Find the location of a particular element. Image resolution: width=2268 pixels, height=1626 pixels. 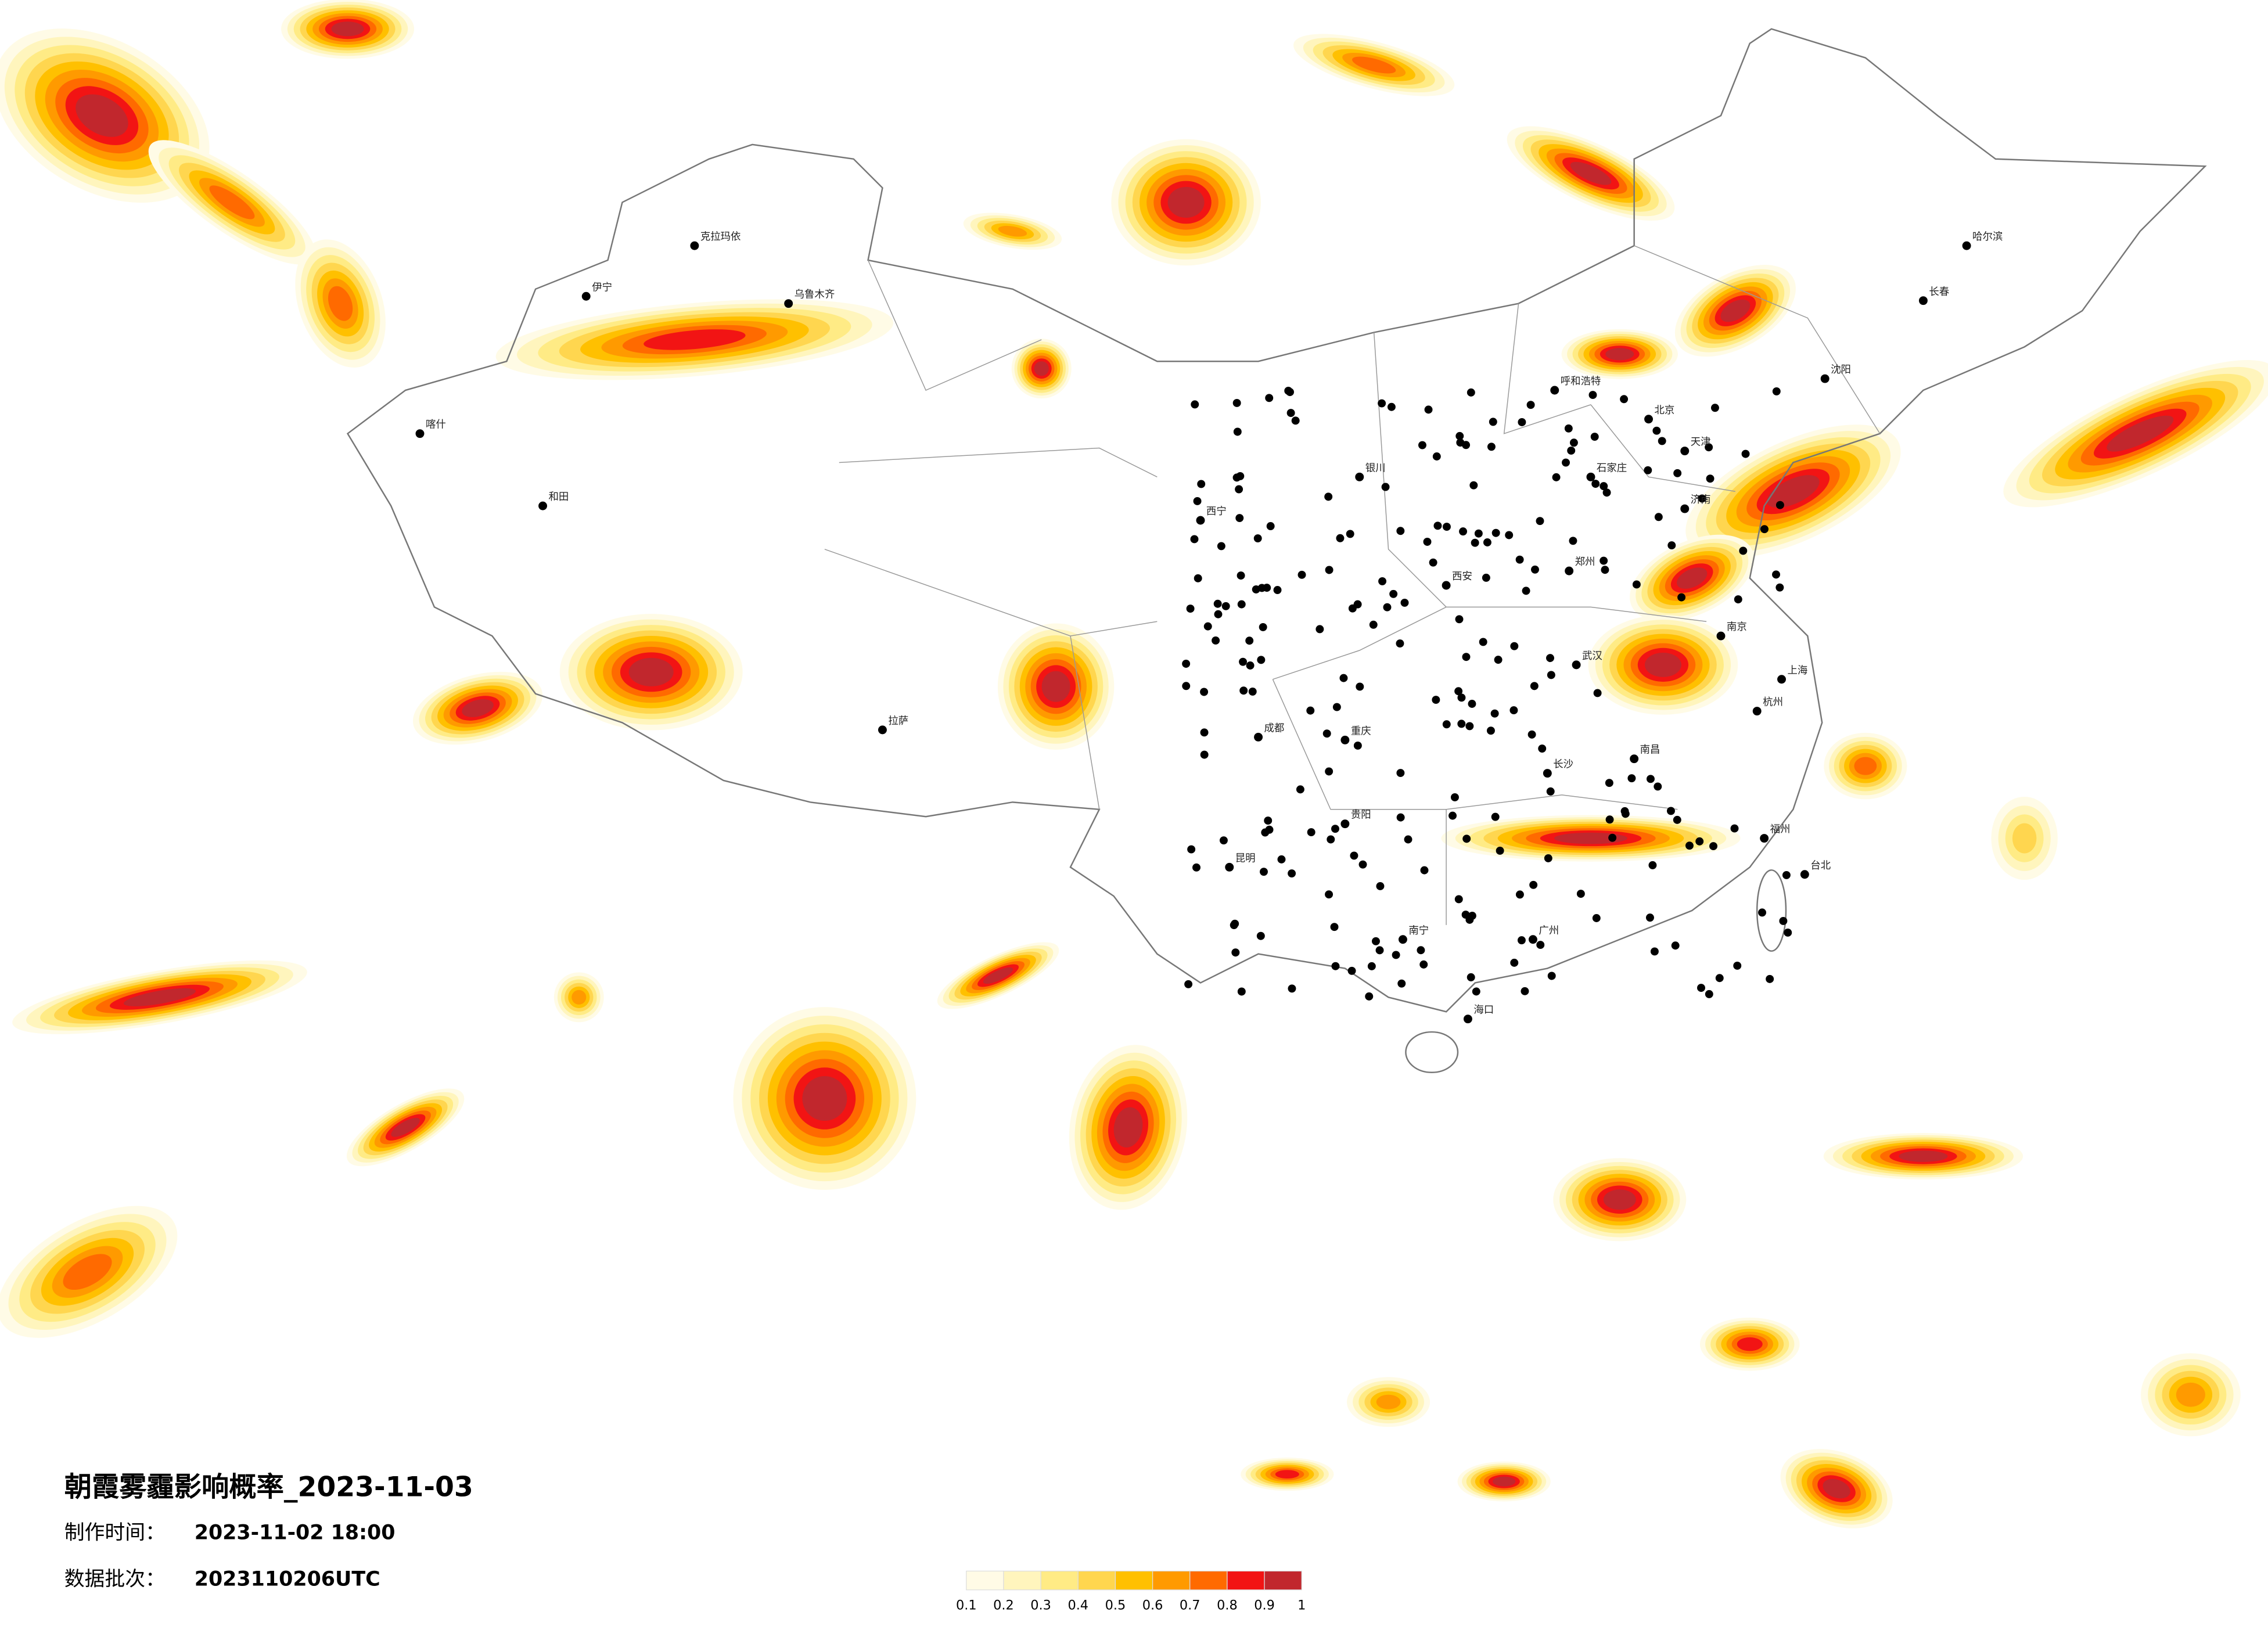

city-label: 海口 is located at coordinates (1483, 1011).